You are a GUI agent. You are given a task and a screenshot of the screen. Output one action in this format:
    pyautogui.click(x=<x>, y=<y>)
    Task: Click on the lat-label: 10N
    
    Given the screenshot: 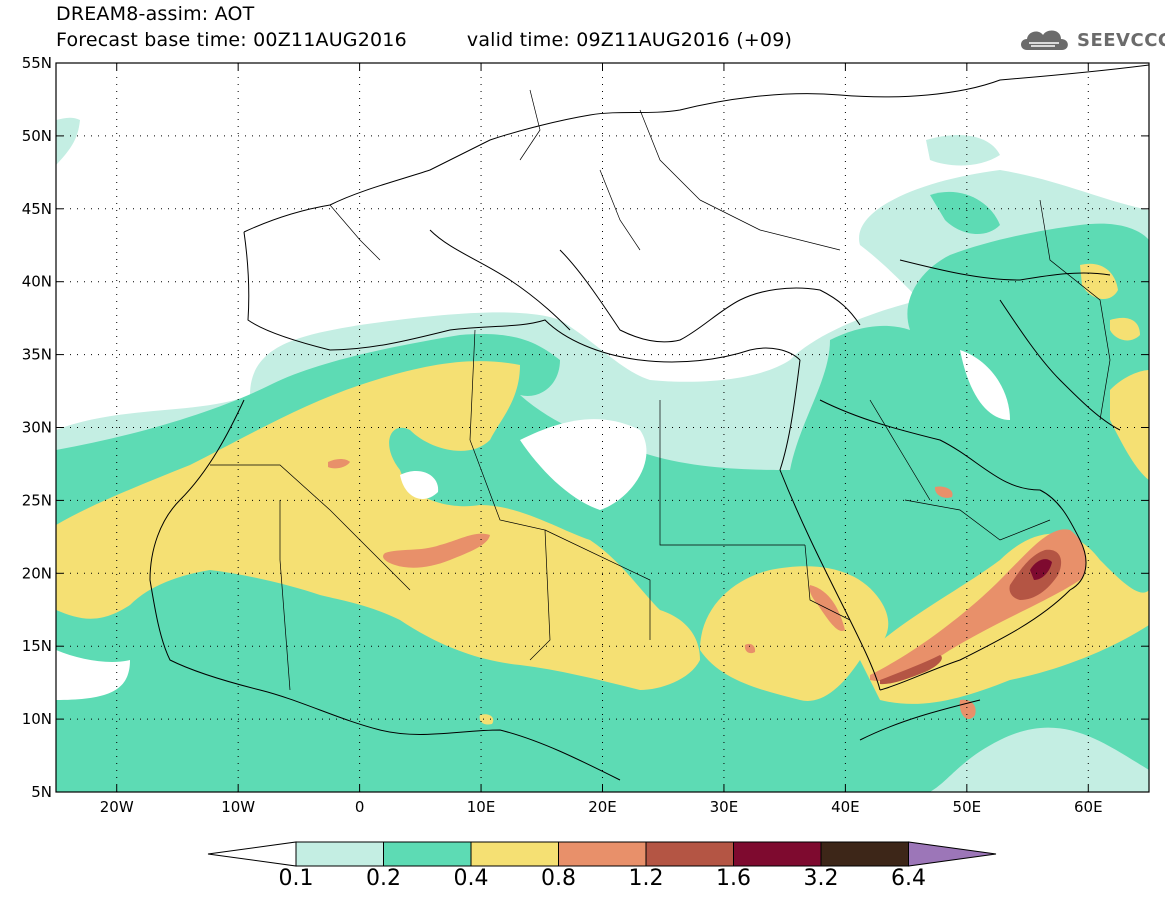 What is the action you would take?
    pyautogui.click(x=37, y=719)
    